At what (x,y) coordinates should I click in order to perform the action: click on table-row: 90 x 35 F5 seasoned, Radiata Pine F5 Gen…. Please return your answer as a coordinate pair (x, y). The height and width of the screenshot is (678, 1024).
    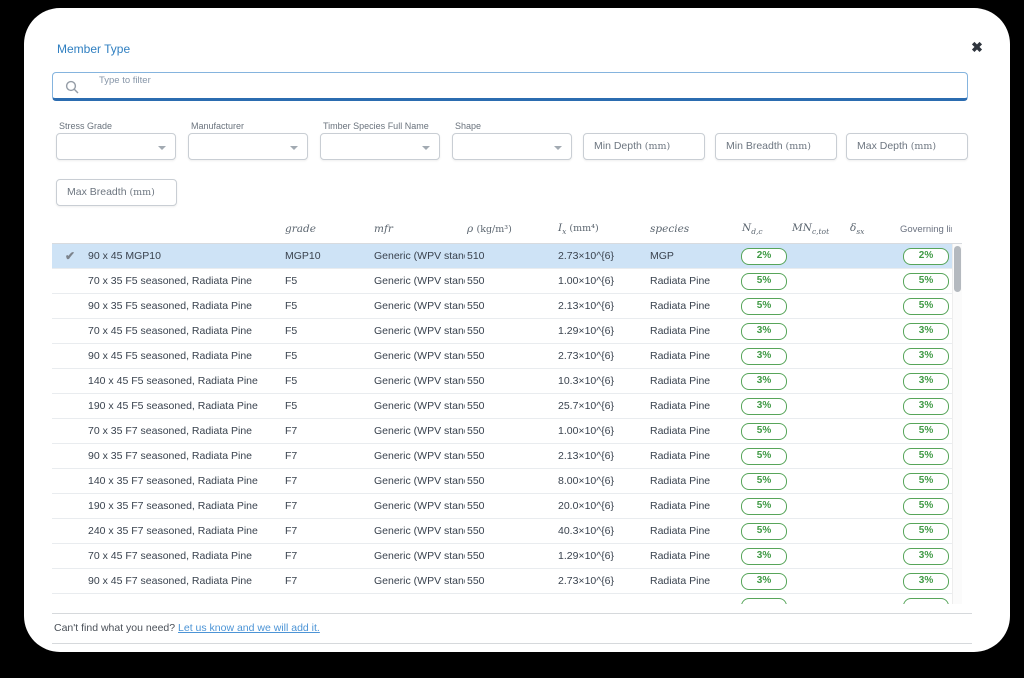
    Looking at the image, I should click on (507, 306).